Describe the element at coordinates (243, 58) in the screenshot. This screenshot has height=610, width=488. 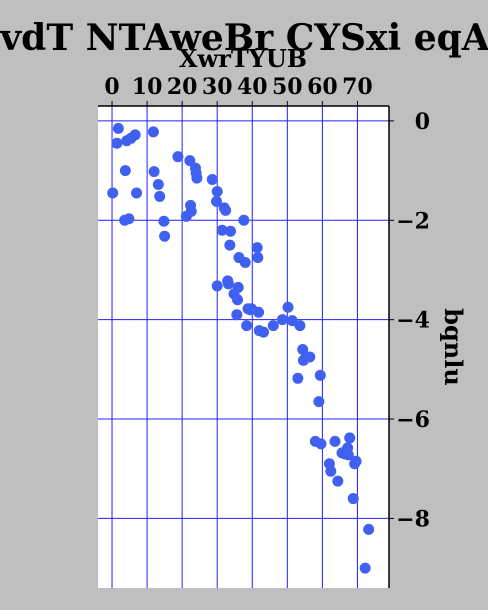
I see `x-axis-label: XwrTYUB` at that location.